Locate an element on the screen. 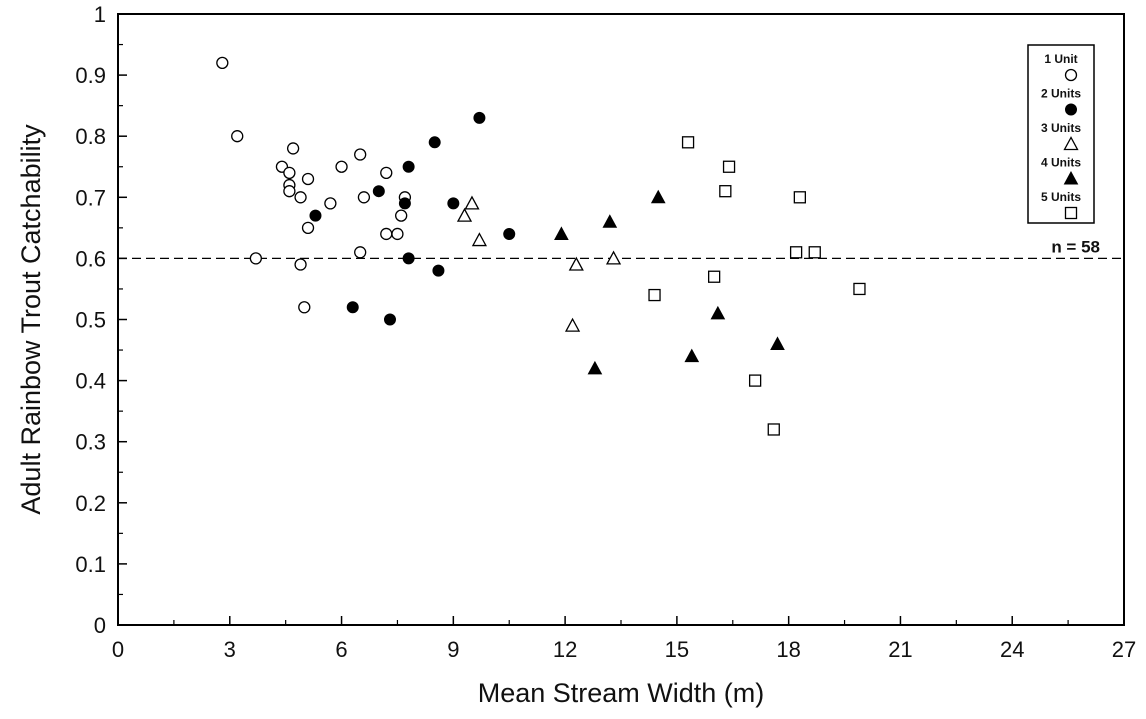 The image size is (1146, 719). y-tick-label: 0.2 is located at coordinates (90, 503).